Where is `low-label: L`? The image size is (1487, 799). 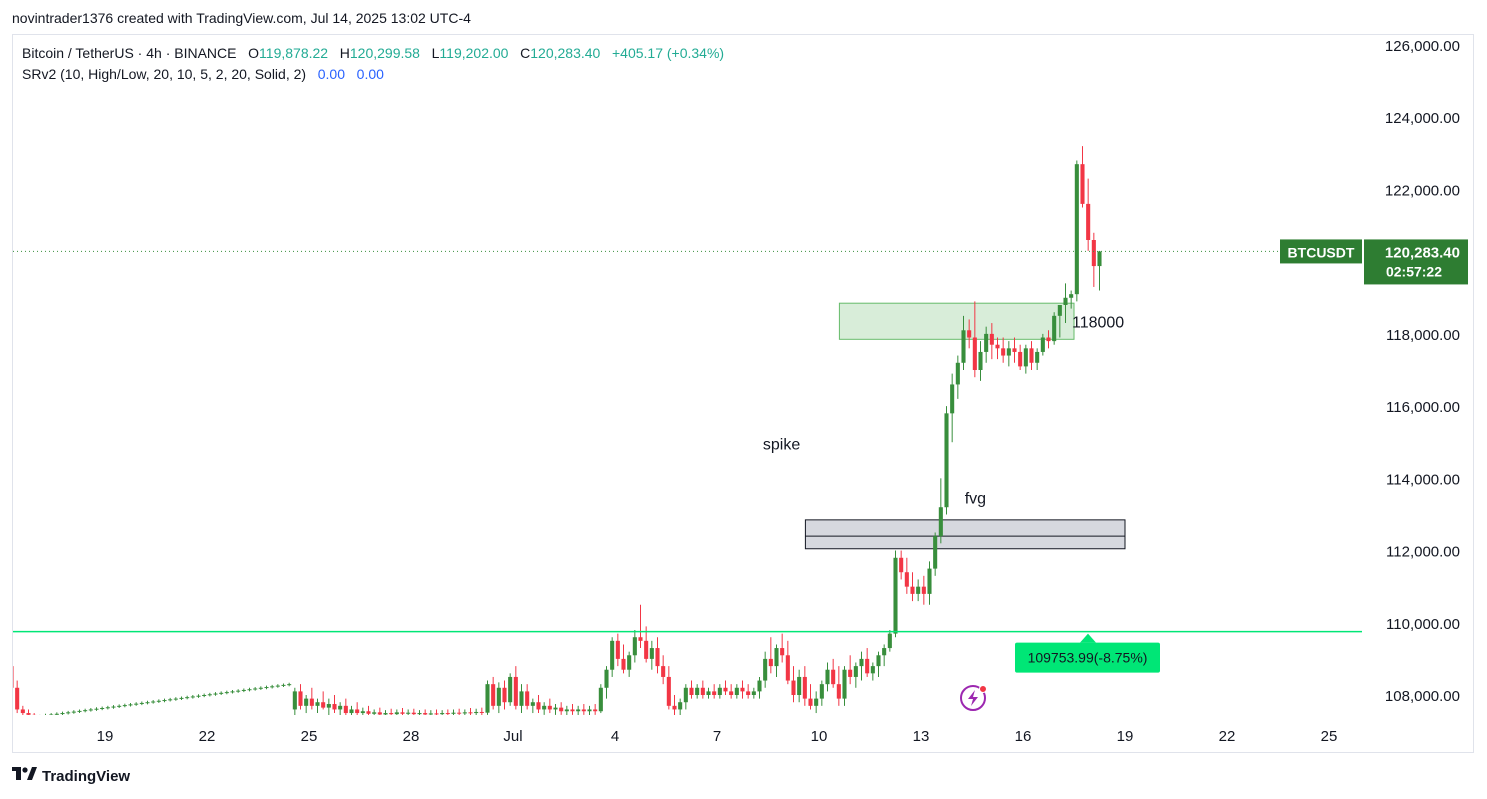
low-label: L is located at coordinates (435, 53).